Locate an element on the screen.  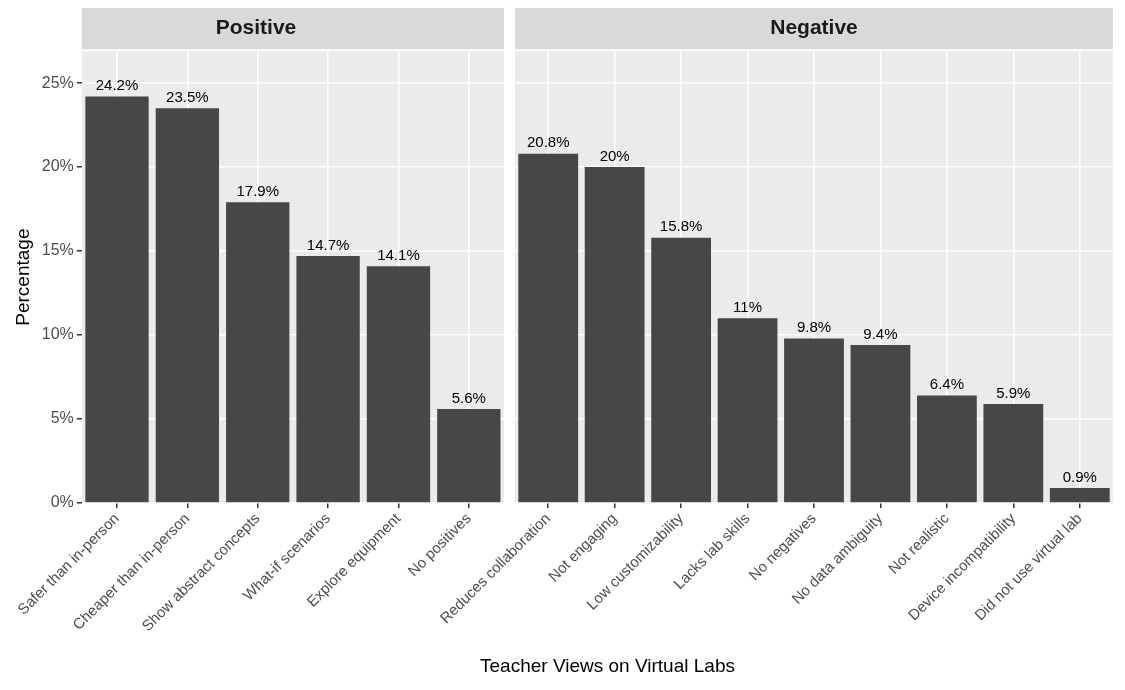
data-label: 20.8% is located at coordinates (548, 142).